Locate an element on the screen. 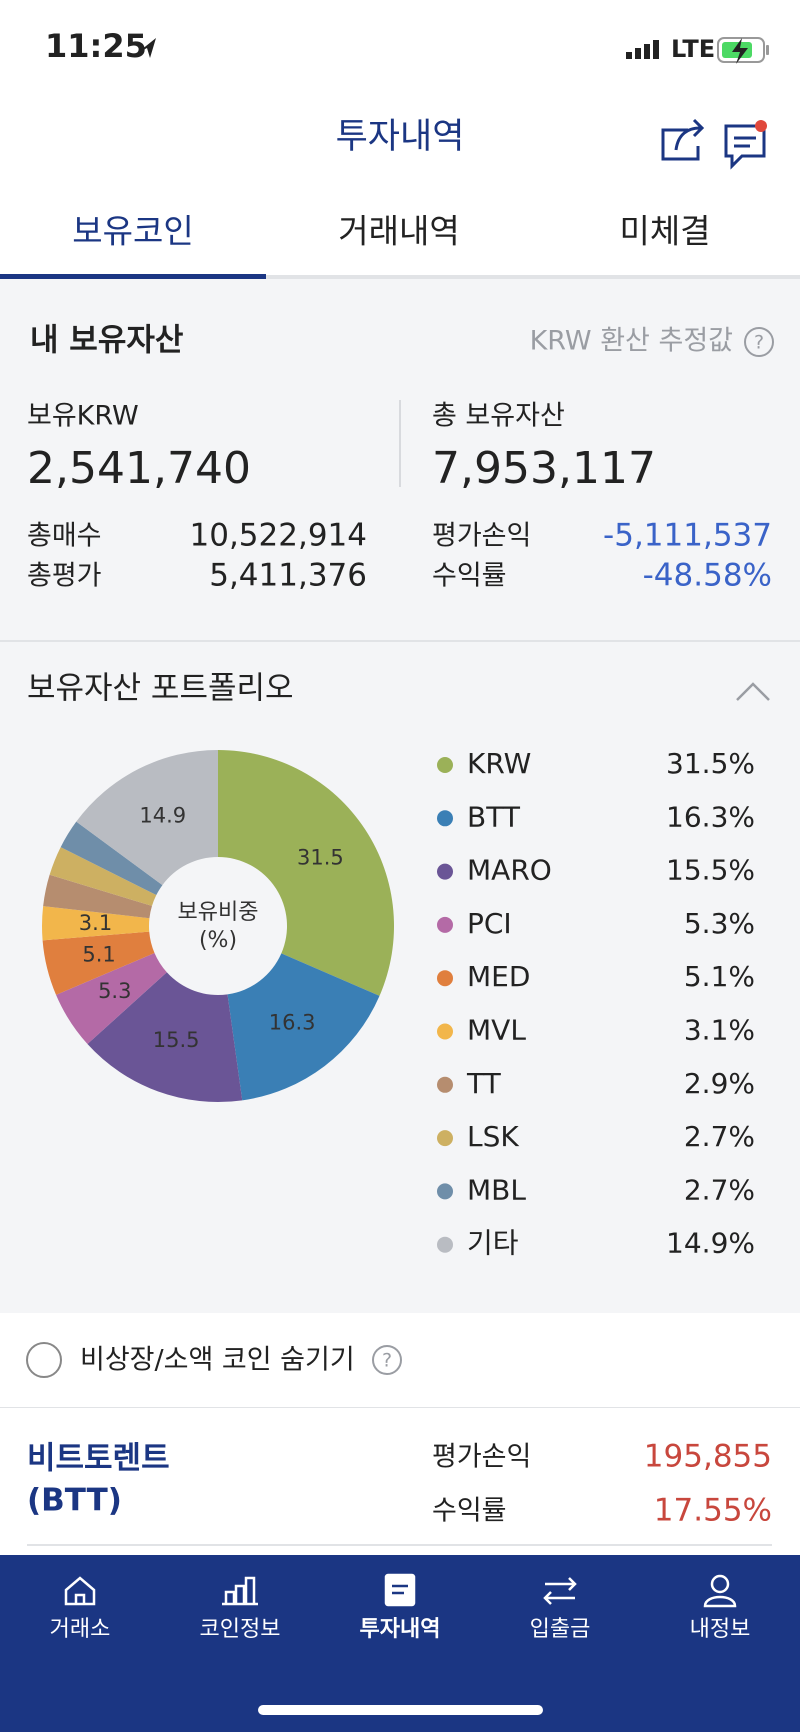 The height and width of the screenshot is (1732, 800). nav-item: 투자내역 is located at coordinates (400, 1629).